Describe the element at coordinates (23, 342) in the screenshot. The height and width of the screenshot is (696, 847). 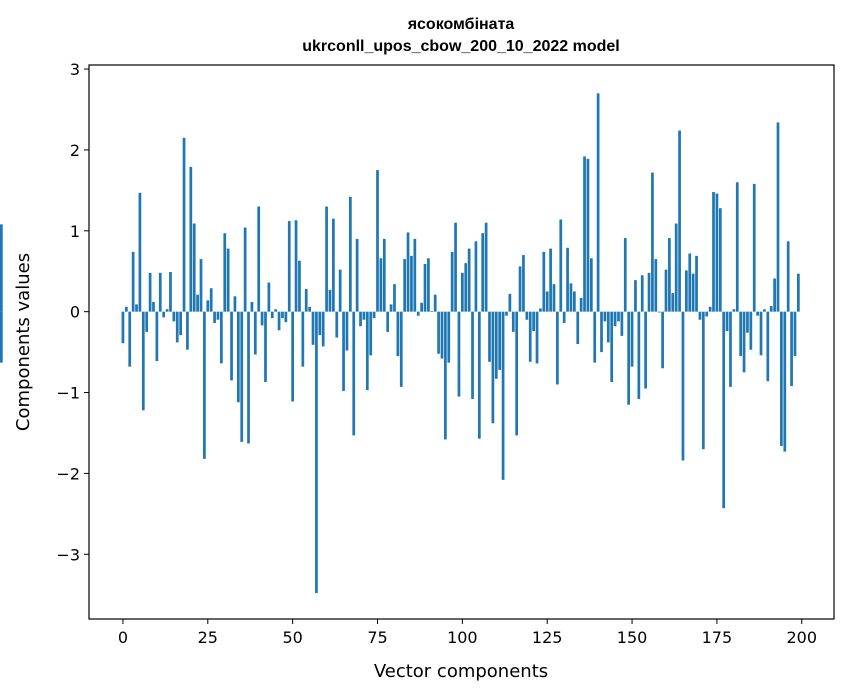
I see `y-axis-label: Components values` at that location.